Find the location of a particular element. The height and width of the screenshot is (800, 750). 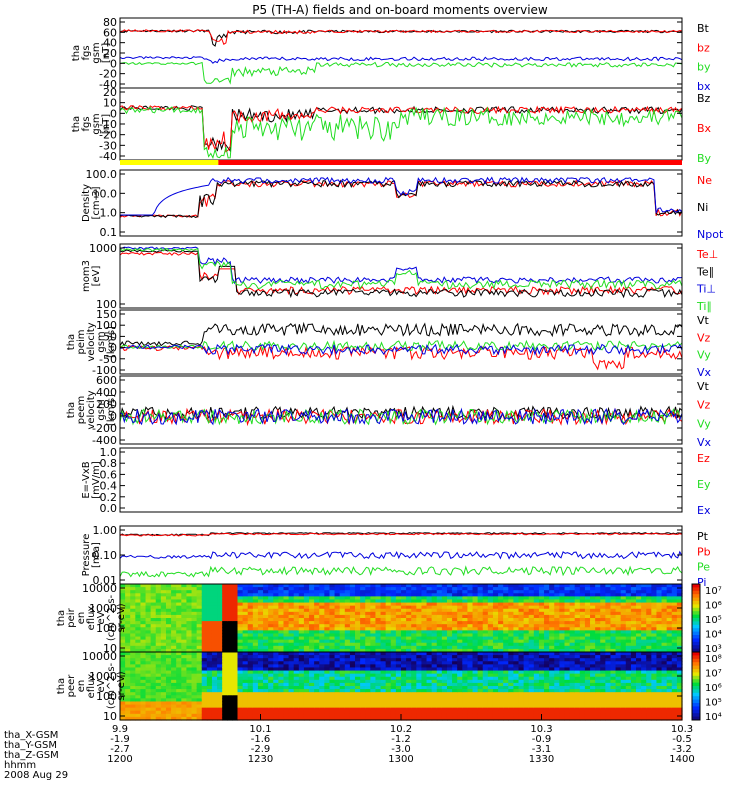

legend-Ni: Ni is located at coordinates (702, 207).